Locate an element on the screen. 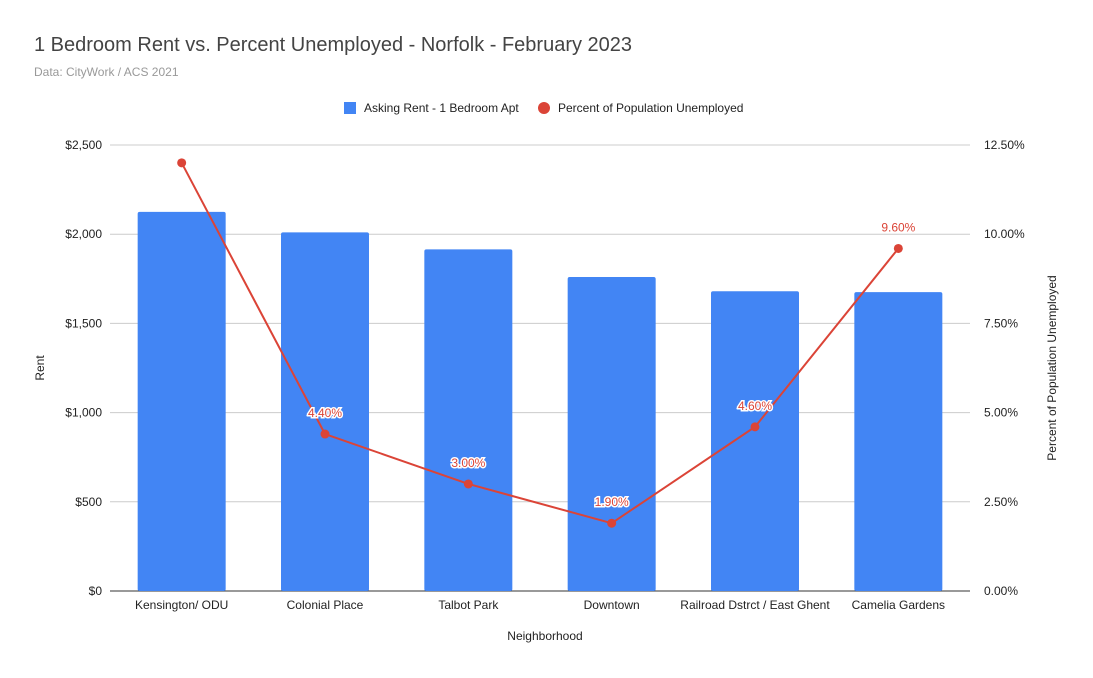 Image resolution: width=1093 pixels, height=678 pixels. legend-label-rent: Asking Rent - 1 Bedroom Apt is located at coordinates (441, 108).